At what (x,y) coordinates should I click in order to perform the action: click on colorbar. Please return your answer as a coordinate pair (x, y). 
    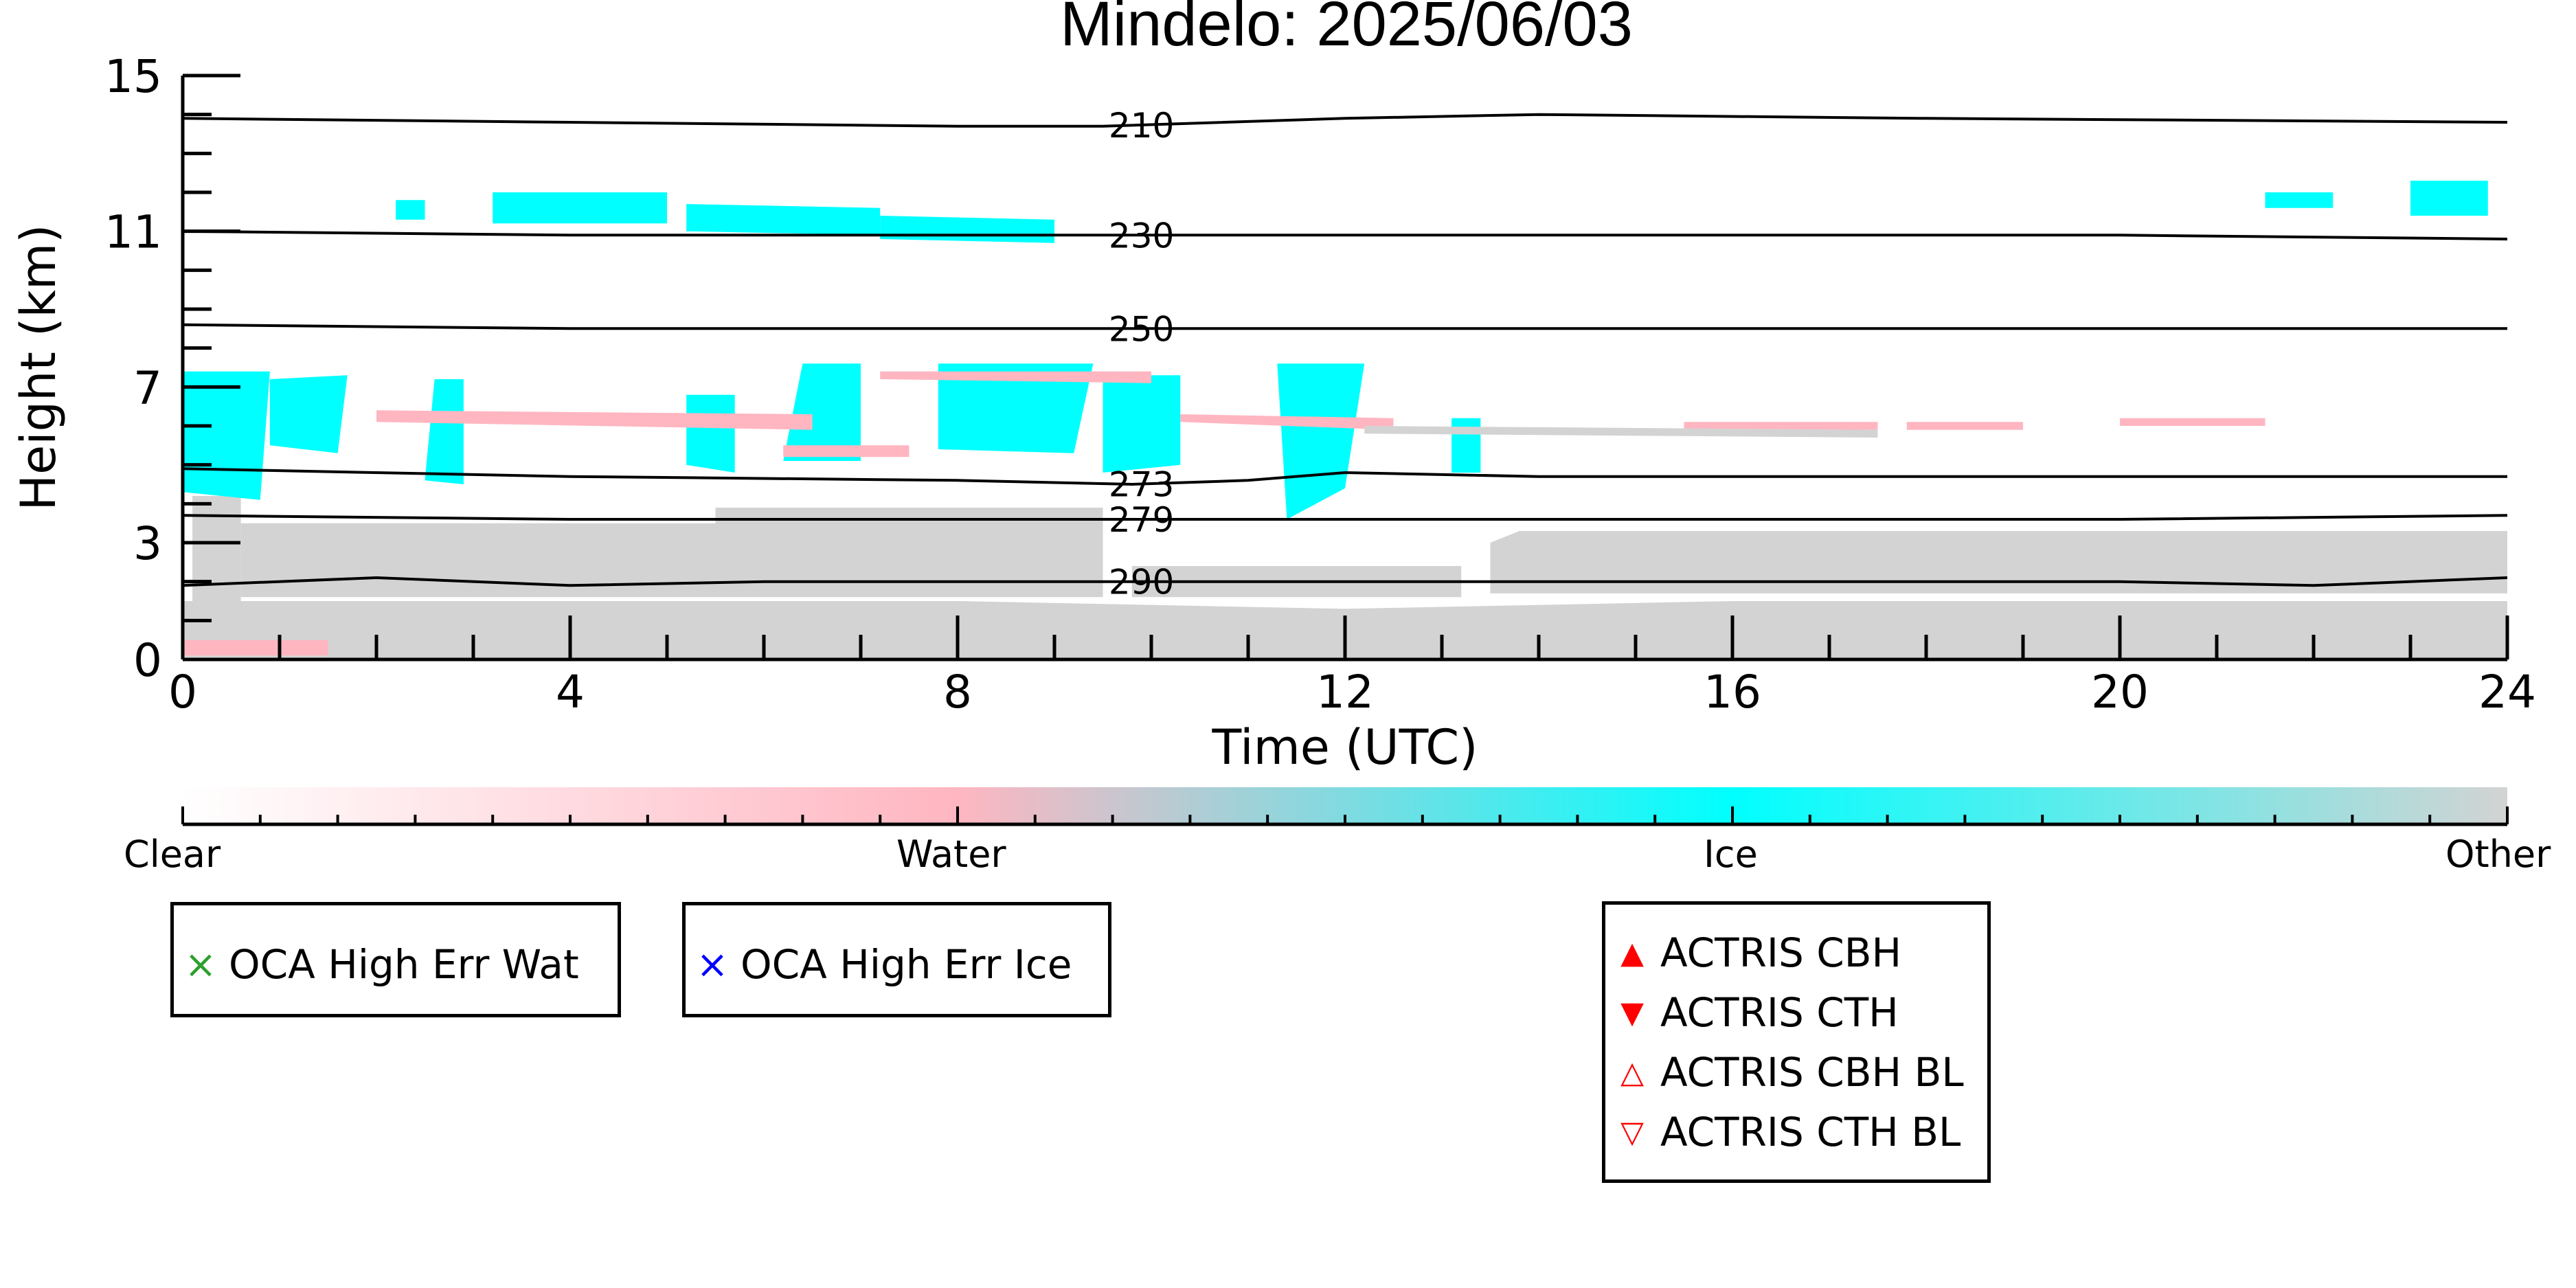
    Looking at the image, I should click on (1345, 806).